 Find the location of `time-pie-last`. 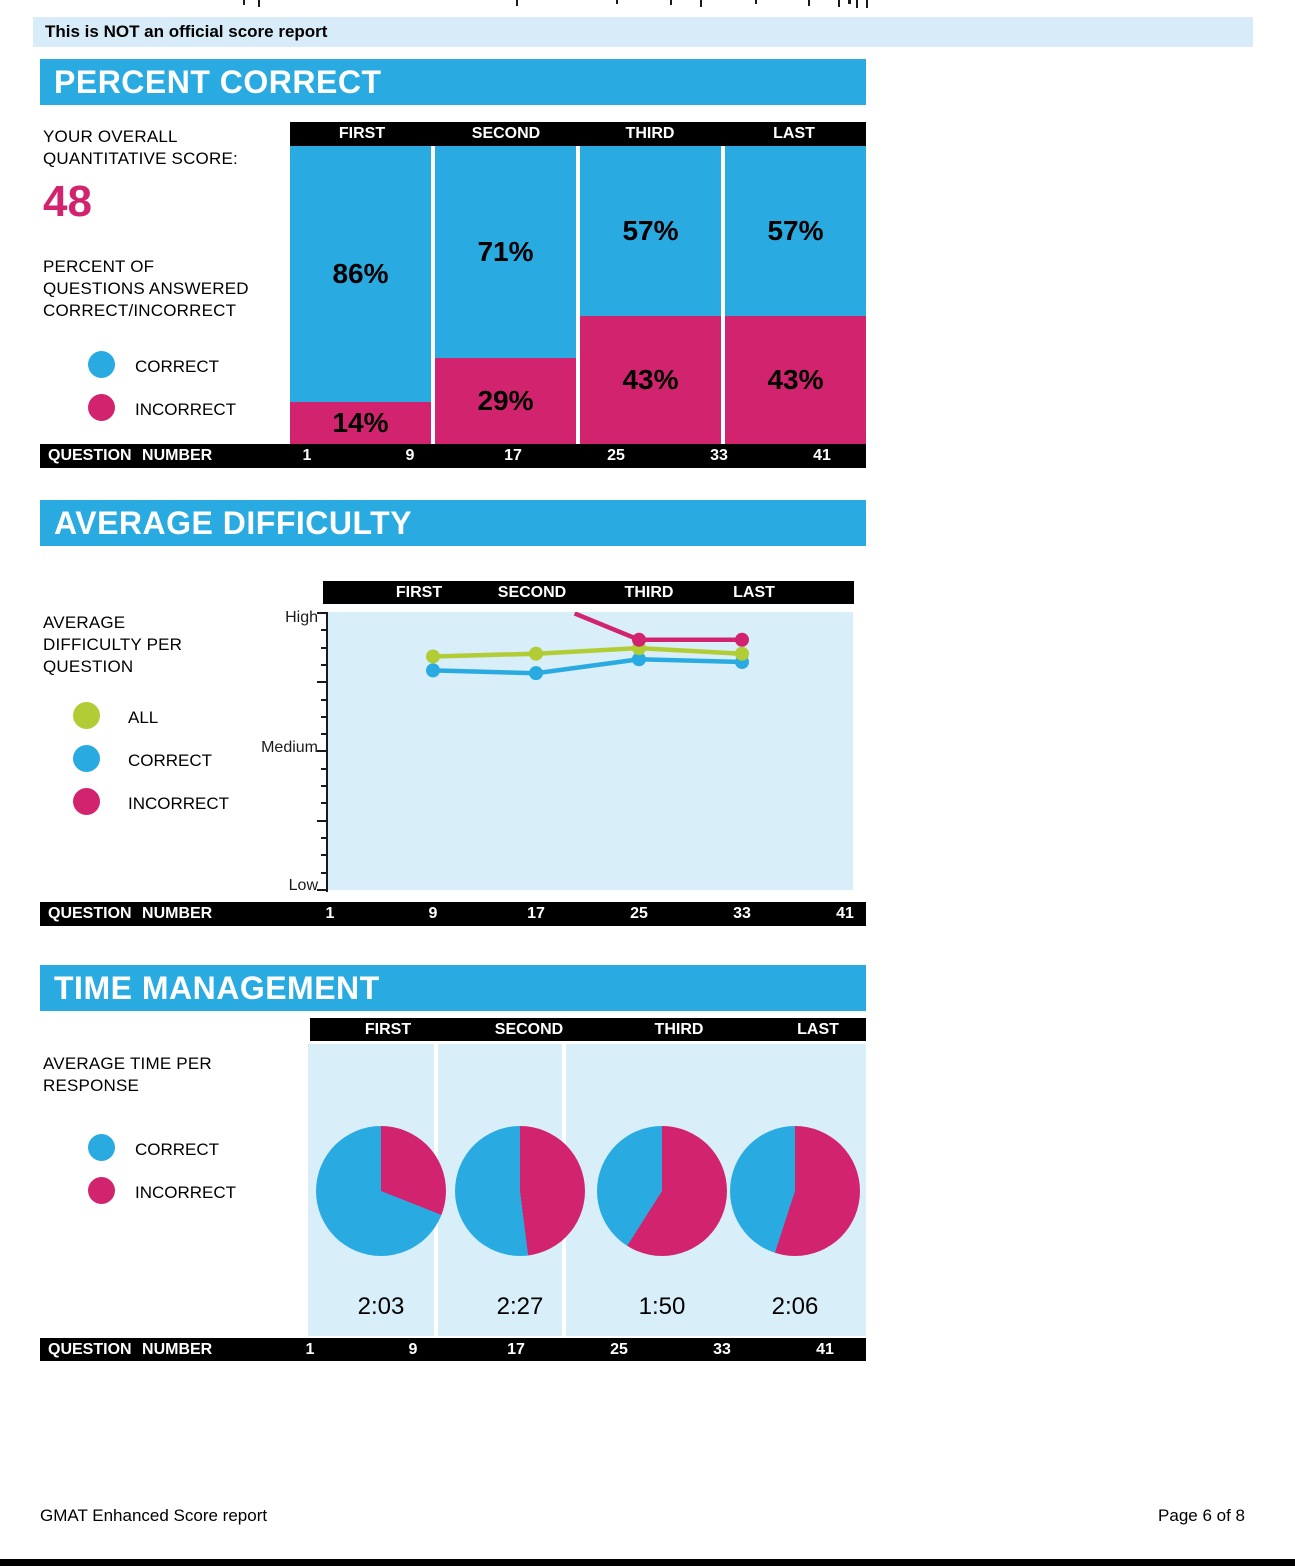

time-pie-last is located at coordinates (795, 1191).